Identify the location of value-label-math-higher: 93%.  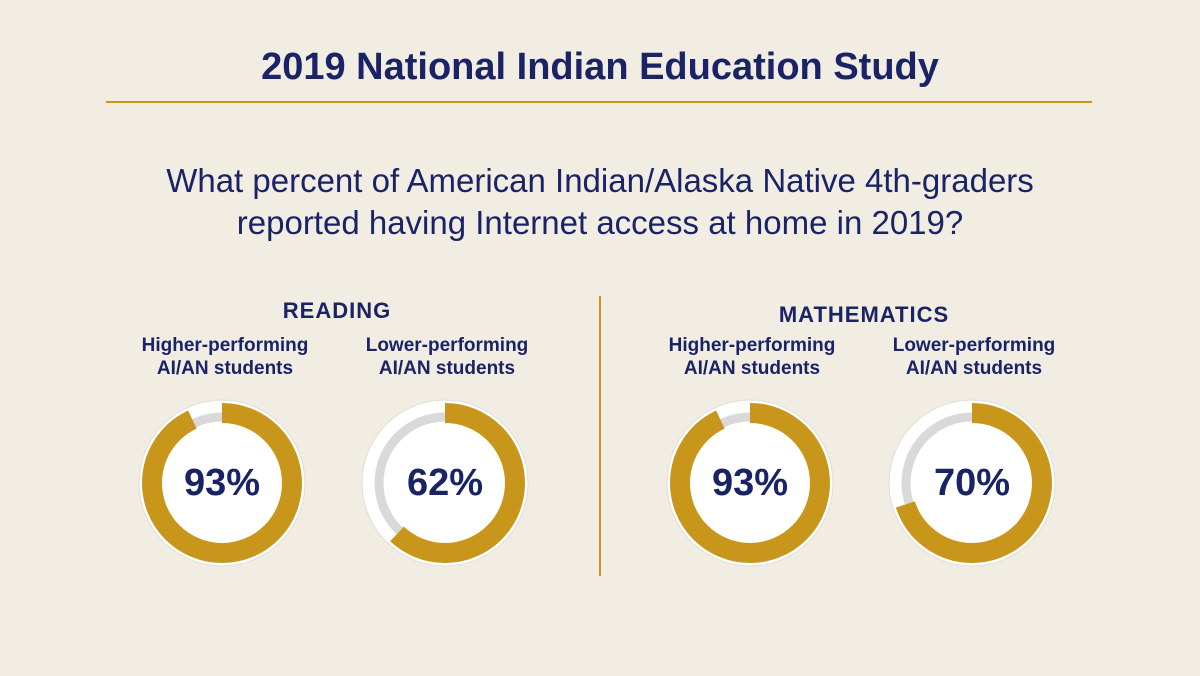
(750, 482).